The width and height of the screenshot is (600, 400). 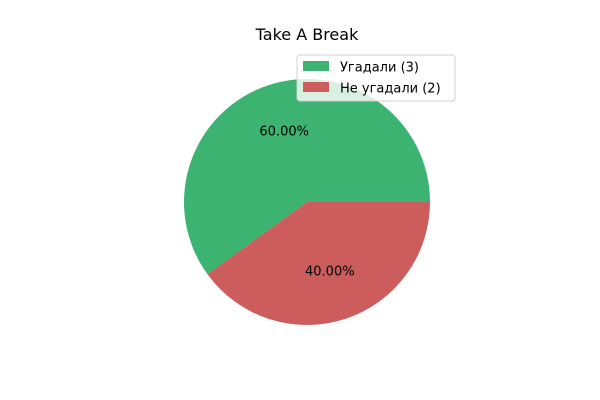 What do you see at coordinates (390, 89) in the screenshot?
I see `legend-label-1: Не угадали (2)` at bounding box center [390, 89].